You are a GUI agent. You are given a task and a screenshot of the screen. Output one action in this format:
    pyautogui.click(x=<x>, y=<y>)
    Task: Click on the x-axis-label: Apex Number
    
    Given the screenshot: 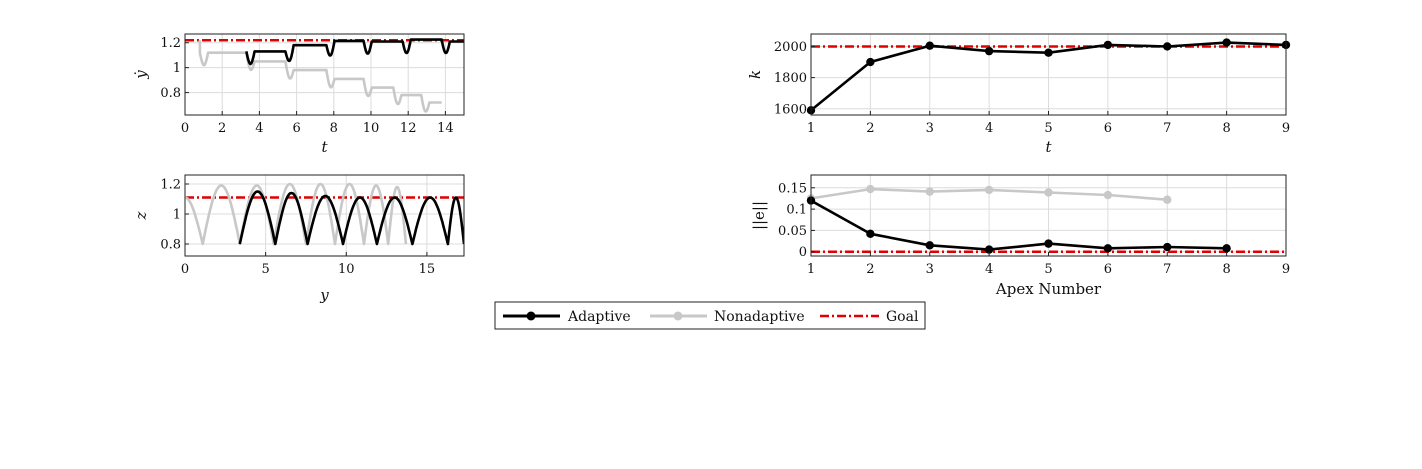 What is the action you would take?
    pyautogui.click(x=1048, y=289)
    